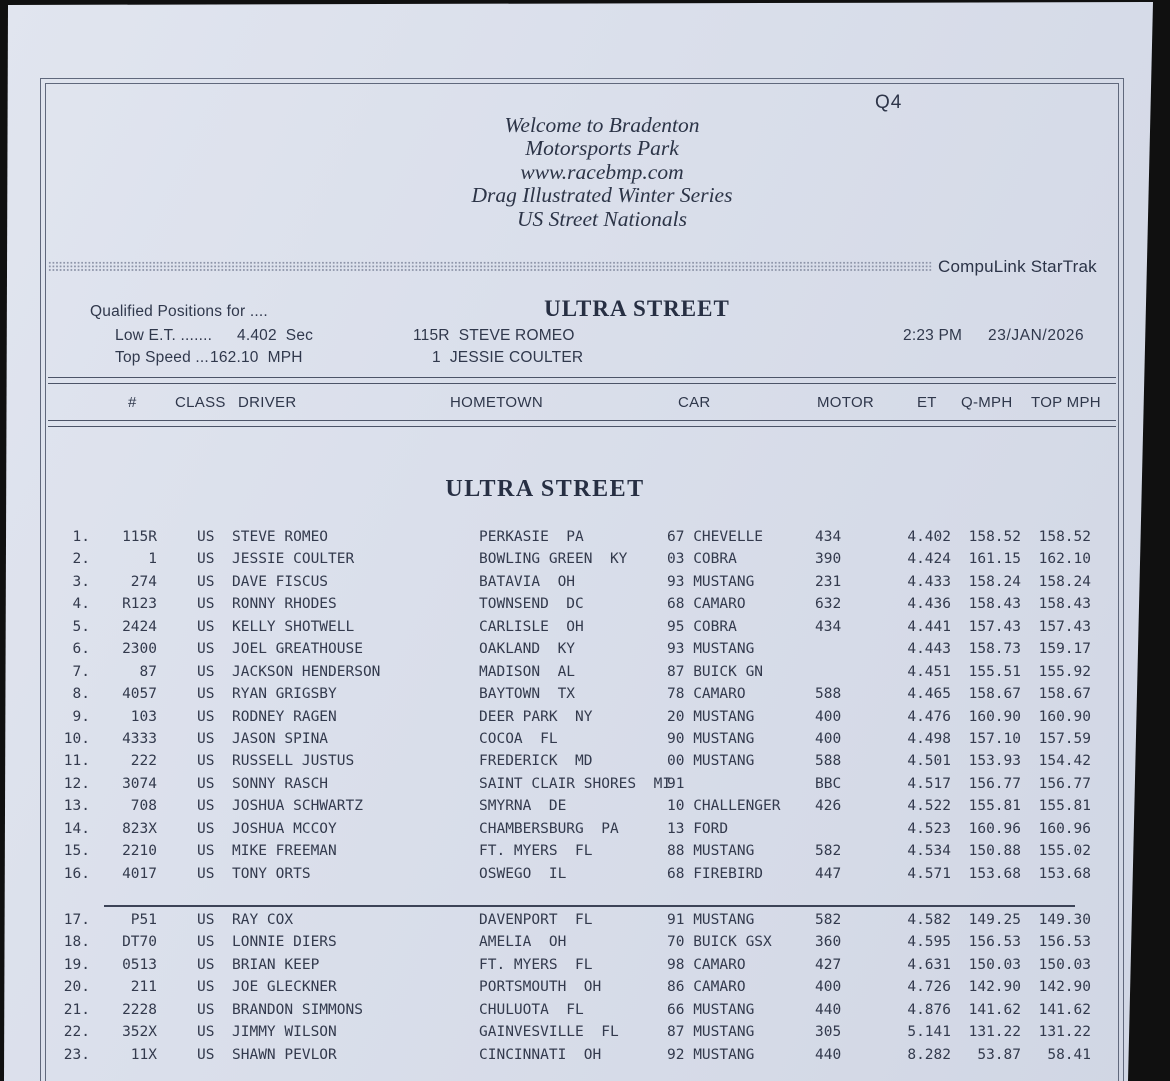 This screenshot has height=1081, width=1170. Describe the element at coordinates (994, 942) in the screenshot. I see `cell-qmph: 156.53` at that location.